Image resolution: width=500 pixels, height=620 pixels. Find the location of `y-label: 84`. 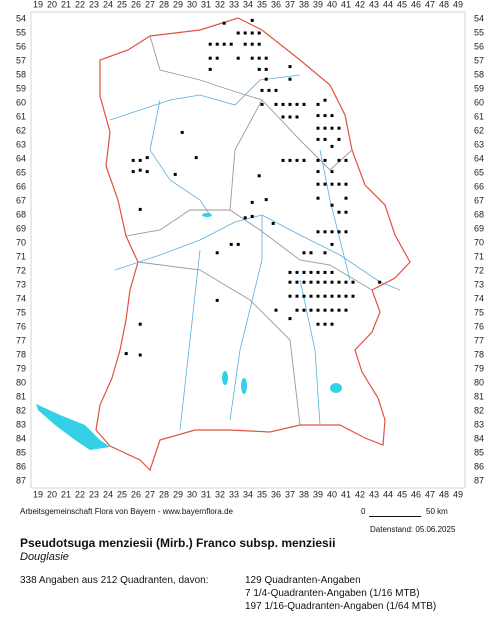

y-label: 84 is located at coordinates (21, 438).